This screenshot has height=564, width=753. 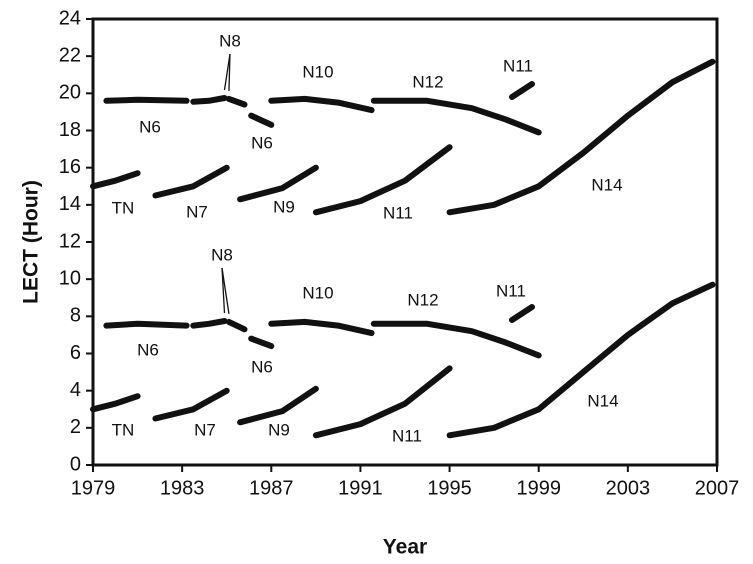 I want to click on y-tick-label: 0, so click(x=75, y=464).